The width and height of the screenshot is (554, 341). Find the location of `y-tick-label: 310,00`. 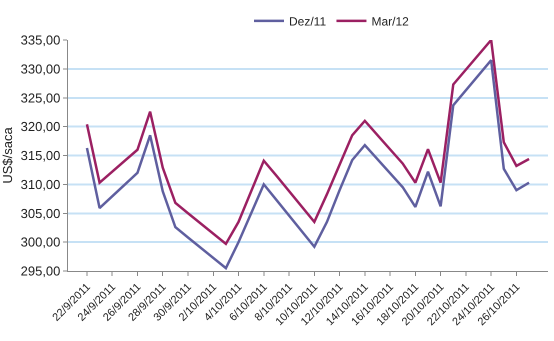

y-tick-label: 310,00 is located at coordinates (40, 184).